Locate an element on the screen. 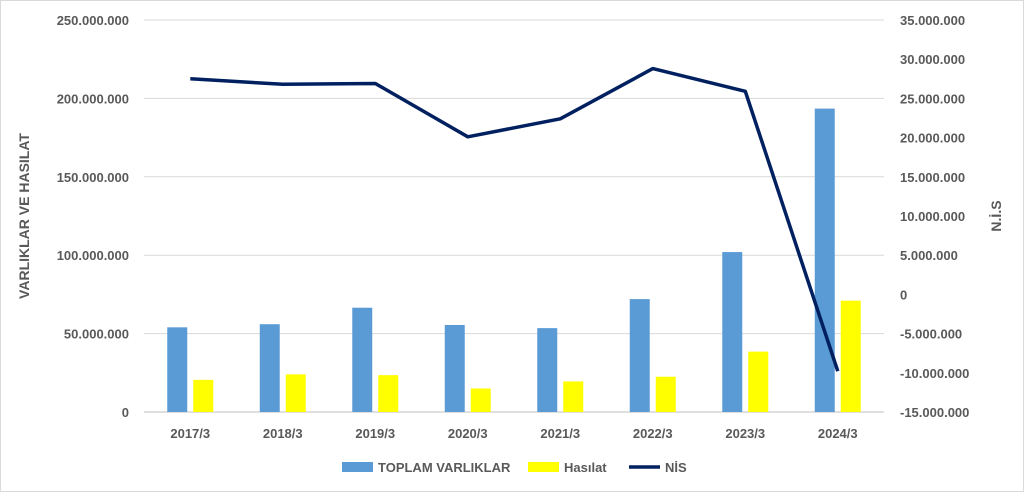  y2-tick-label: 30.000.000 is located at coordinates (932, 59).